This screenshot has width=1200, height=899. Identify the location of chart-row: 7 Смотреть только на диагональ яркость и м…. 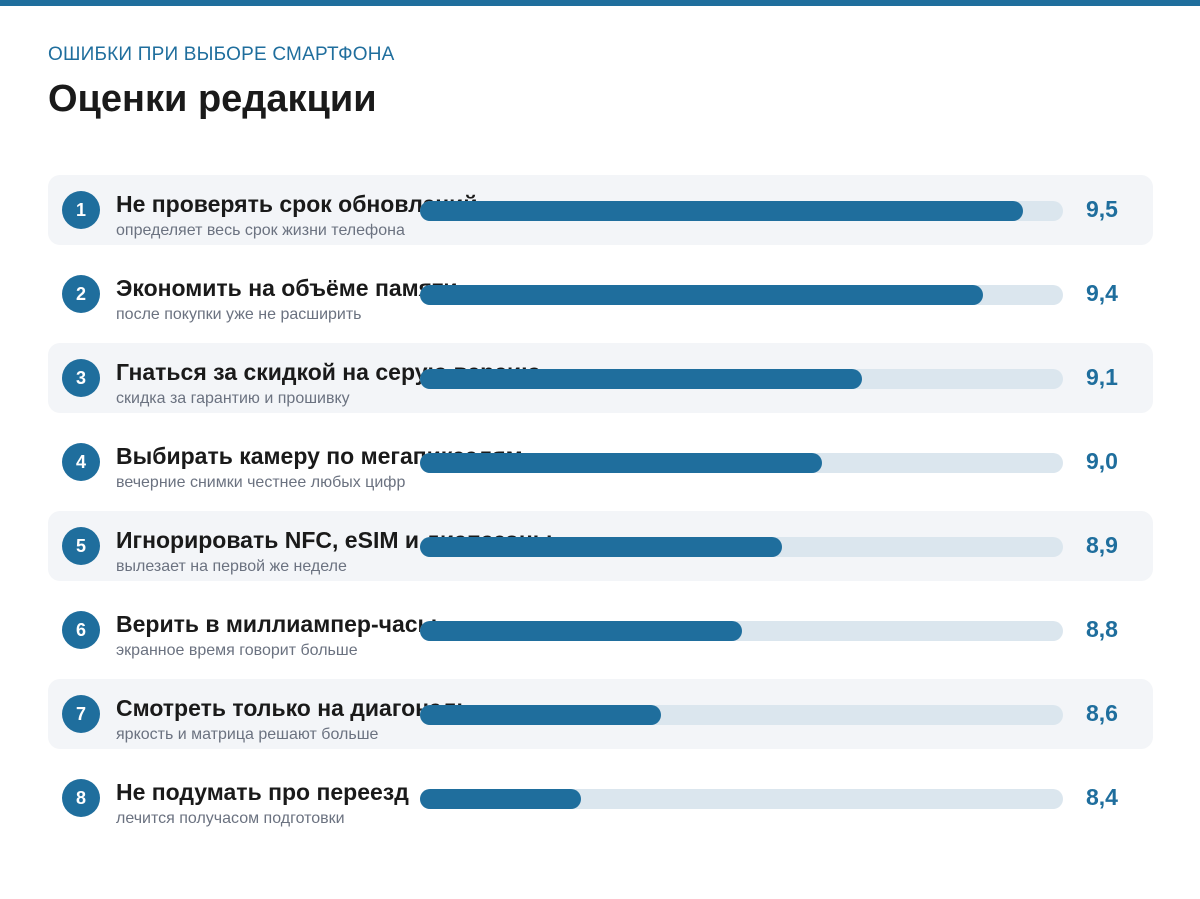
(600, 714).